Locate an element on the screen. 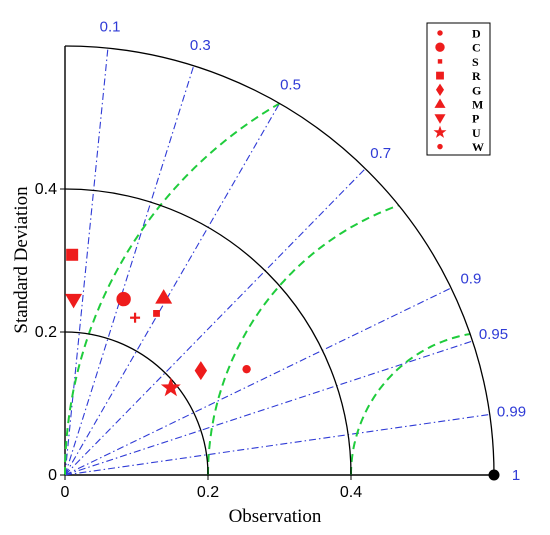 The width and height of the screenshot is (550, 535). y-axis-title: Standard Deviation is located at coordinates (21, 260).